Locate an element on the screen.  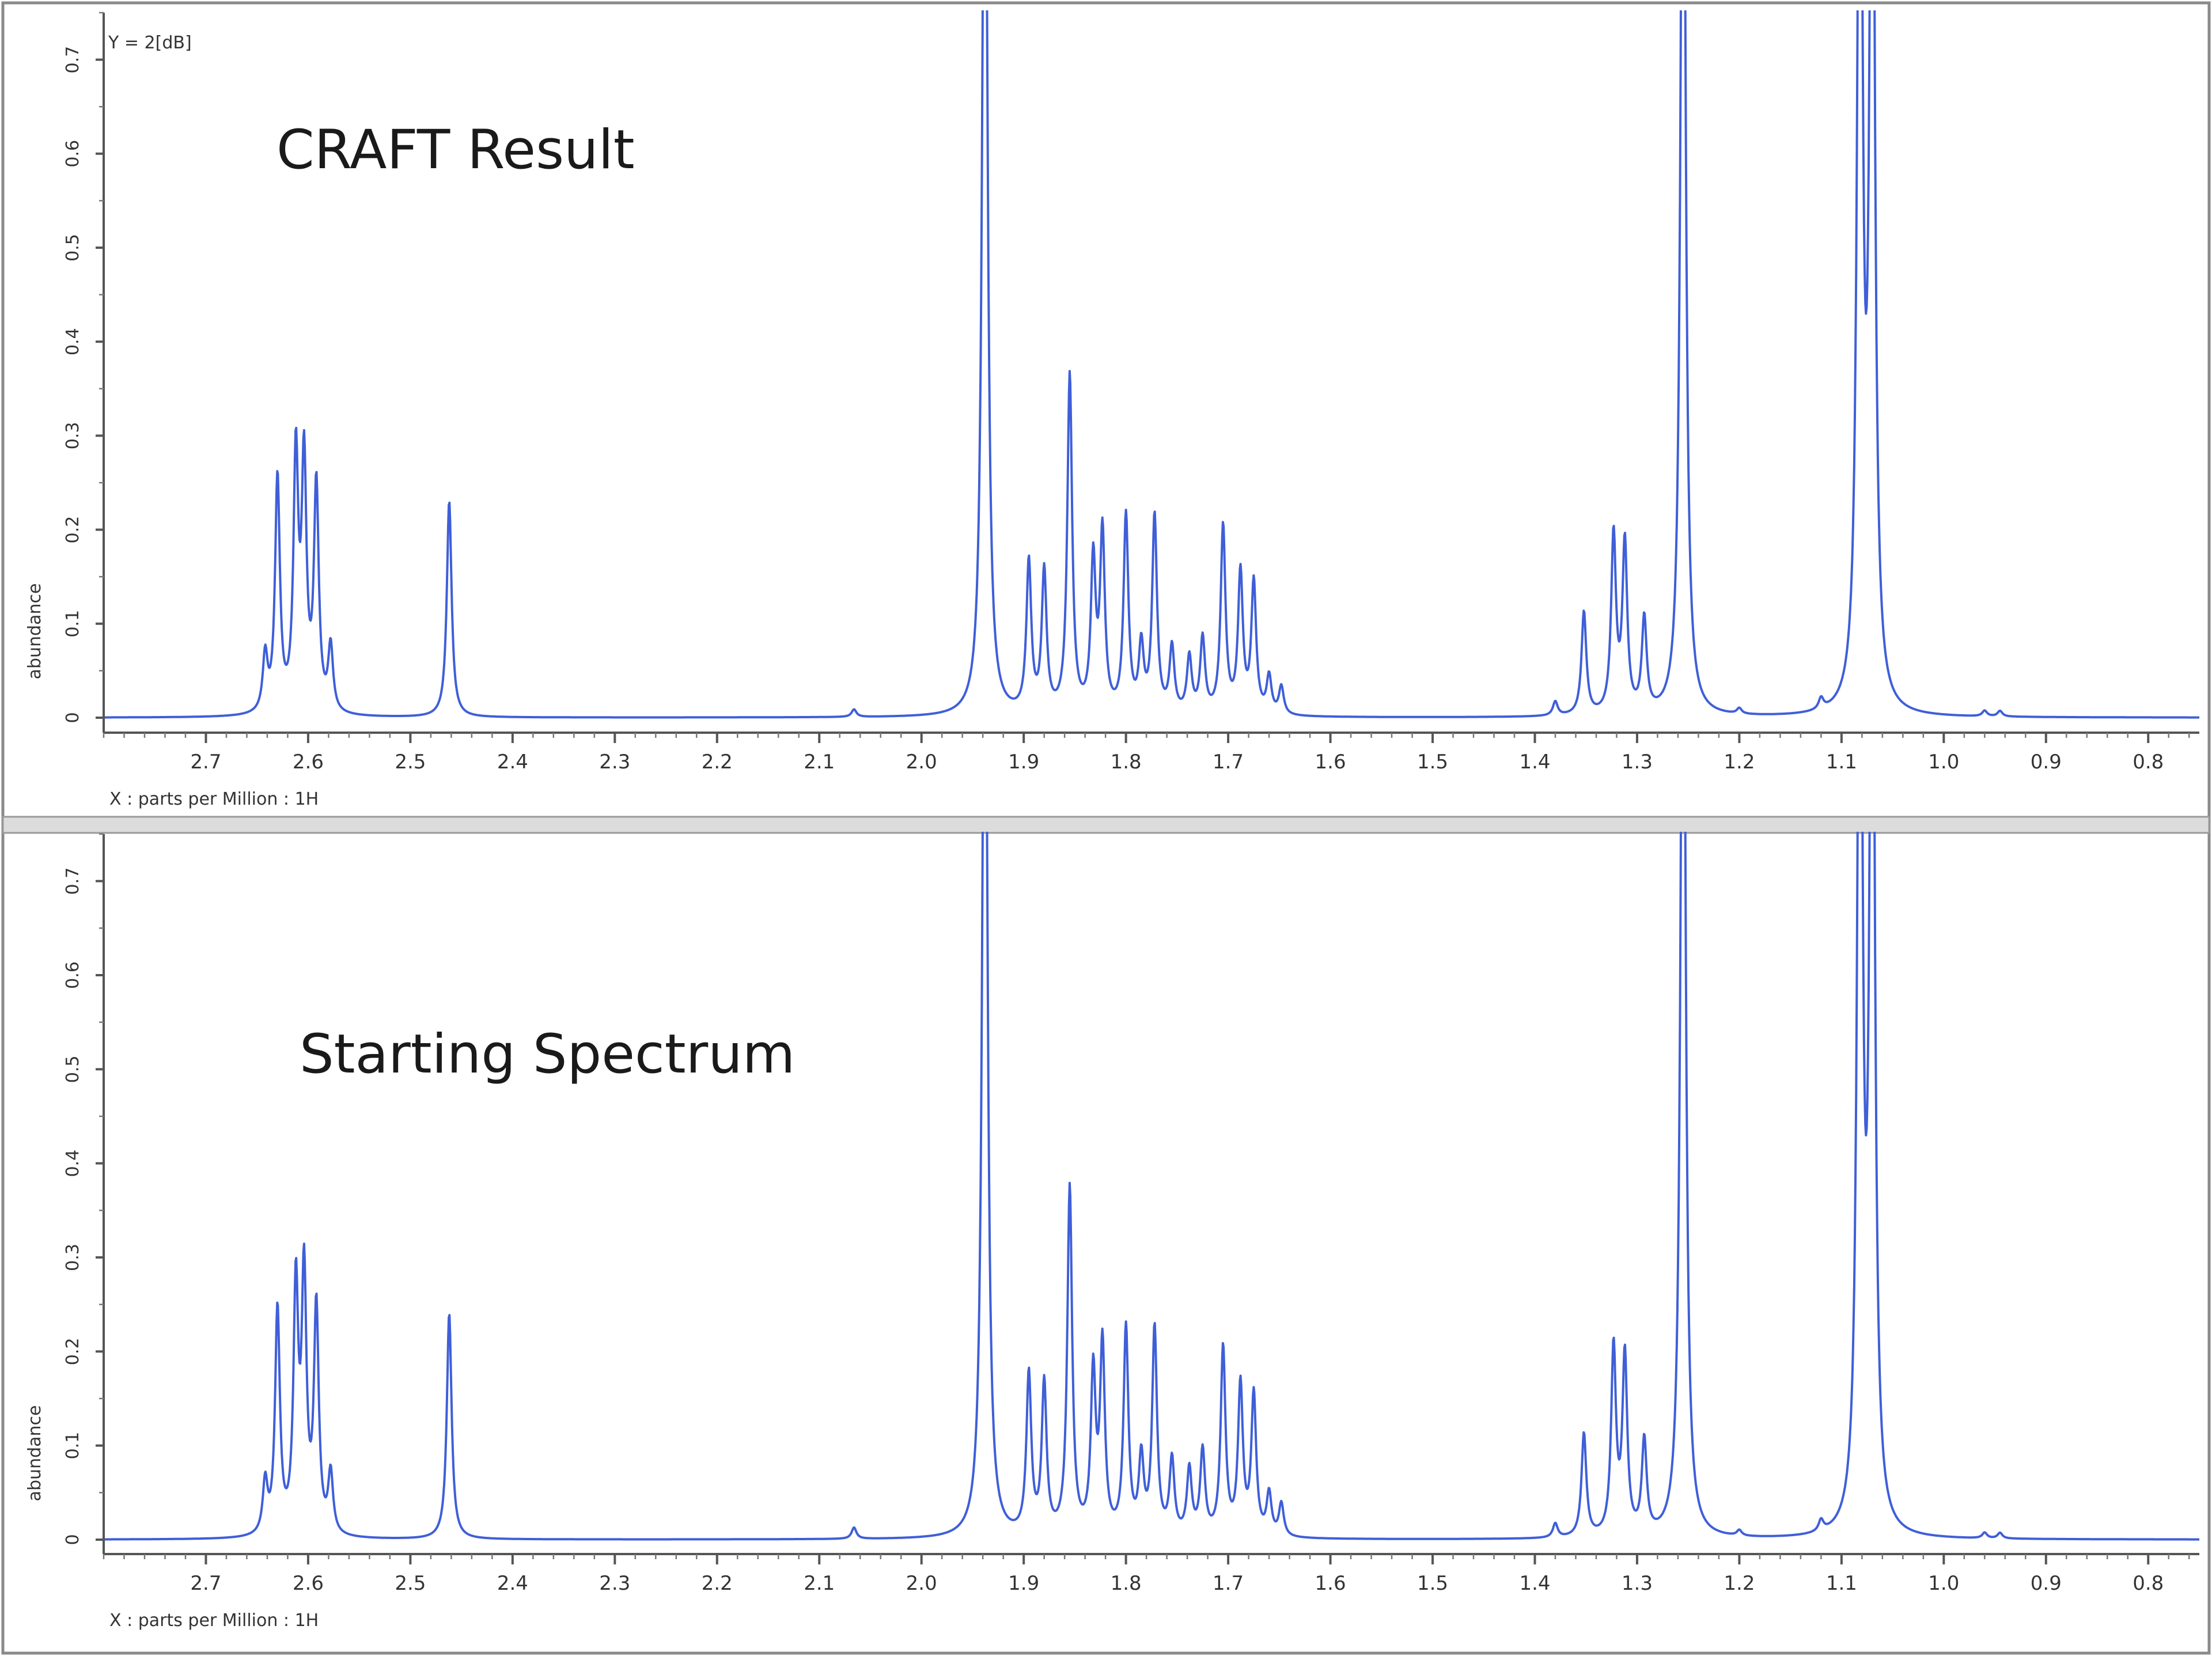
scale-corner-label: Y = 2[dB] is located at coordinates (150, 43).